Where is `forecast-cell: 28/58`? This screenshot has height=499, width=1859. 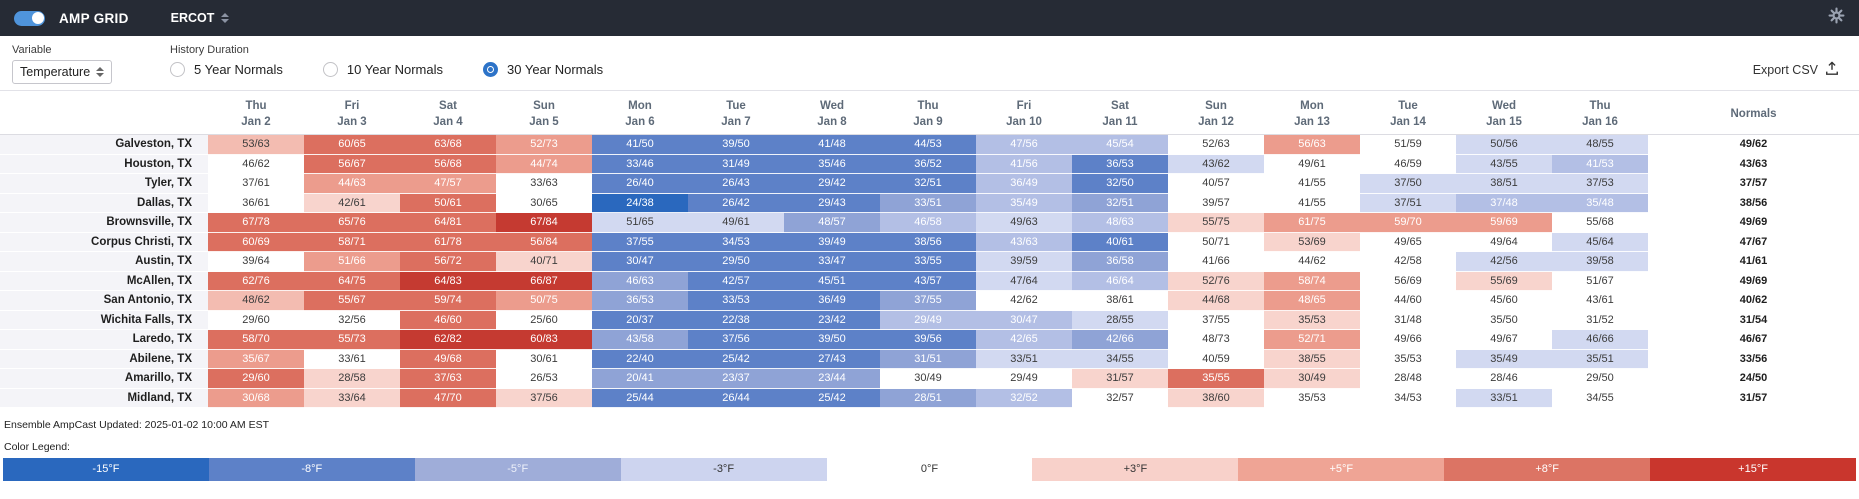
forecast-cell: 28/58 is located at coordinates (352, 379).